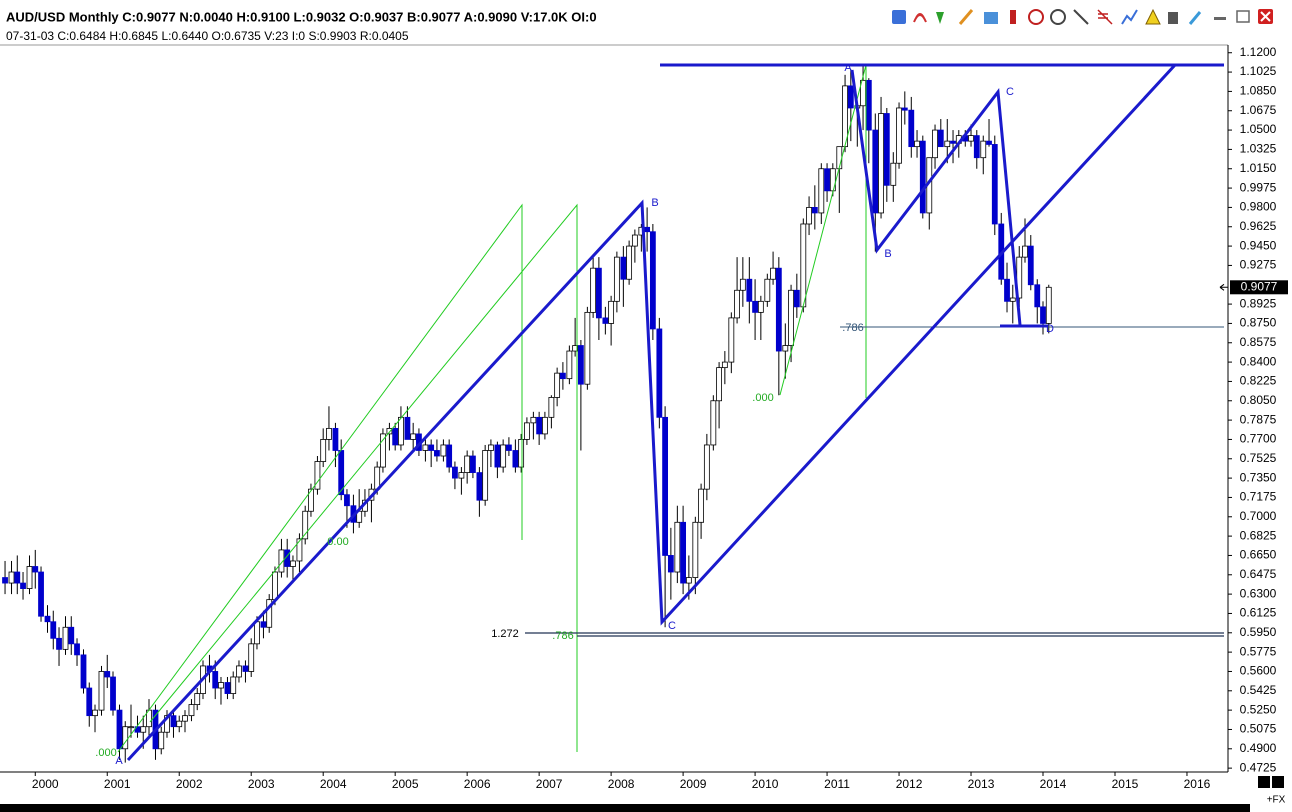 This screenshot has width=1292, height=812. I want to click on y-tick-label: 0.5075, so click(1258, 729).